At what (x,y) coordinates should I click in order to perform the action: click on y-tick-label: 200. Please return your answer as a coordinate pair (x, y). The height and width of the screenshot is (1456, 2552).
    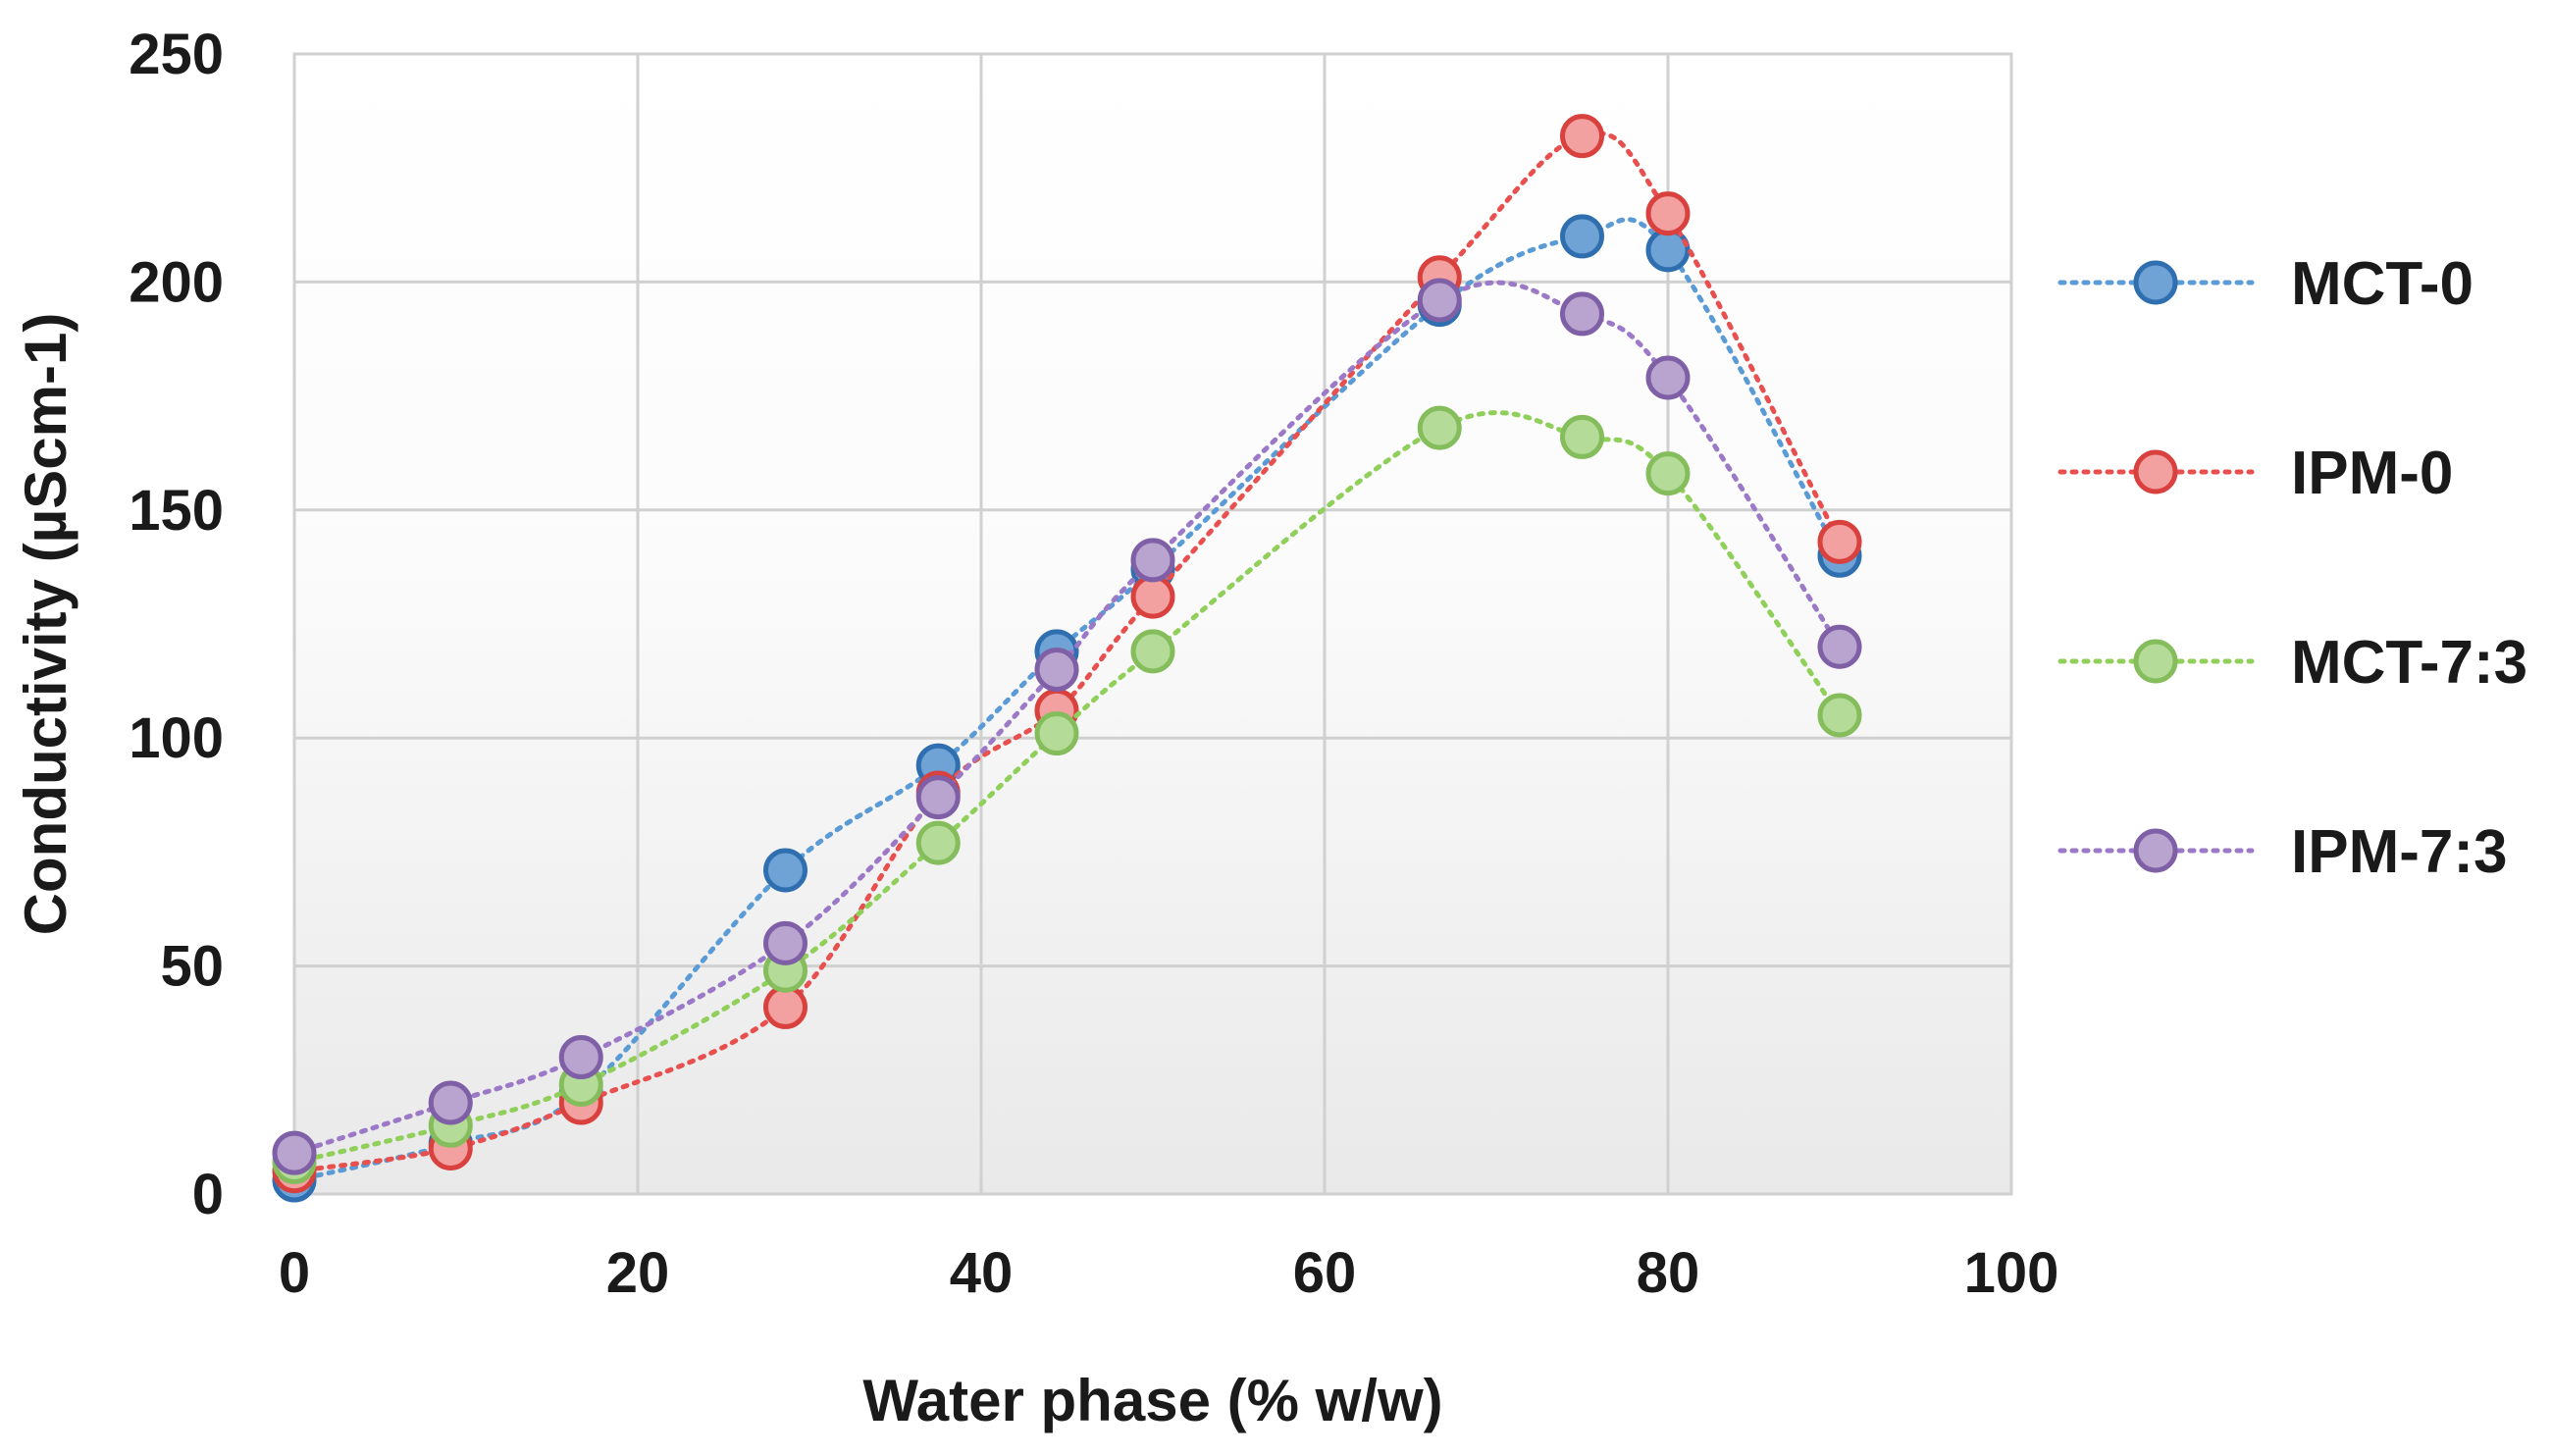
    Looking at the image, I should click on (176, 282).